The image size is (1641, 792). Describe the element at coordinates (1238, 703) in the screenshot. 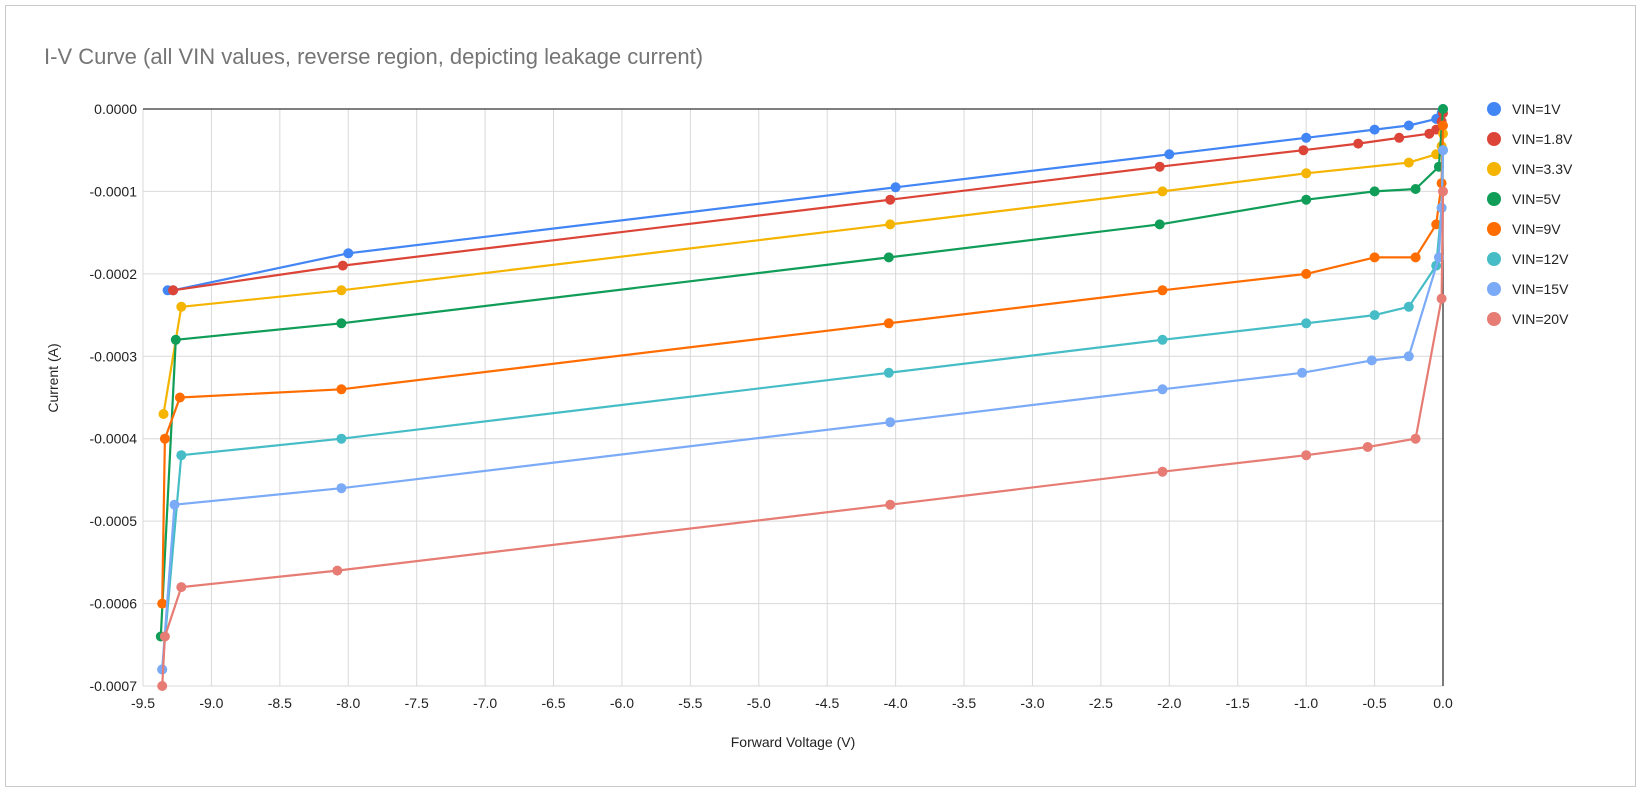

I see `x-tick-label: -1.5` at that location.